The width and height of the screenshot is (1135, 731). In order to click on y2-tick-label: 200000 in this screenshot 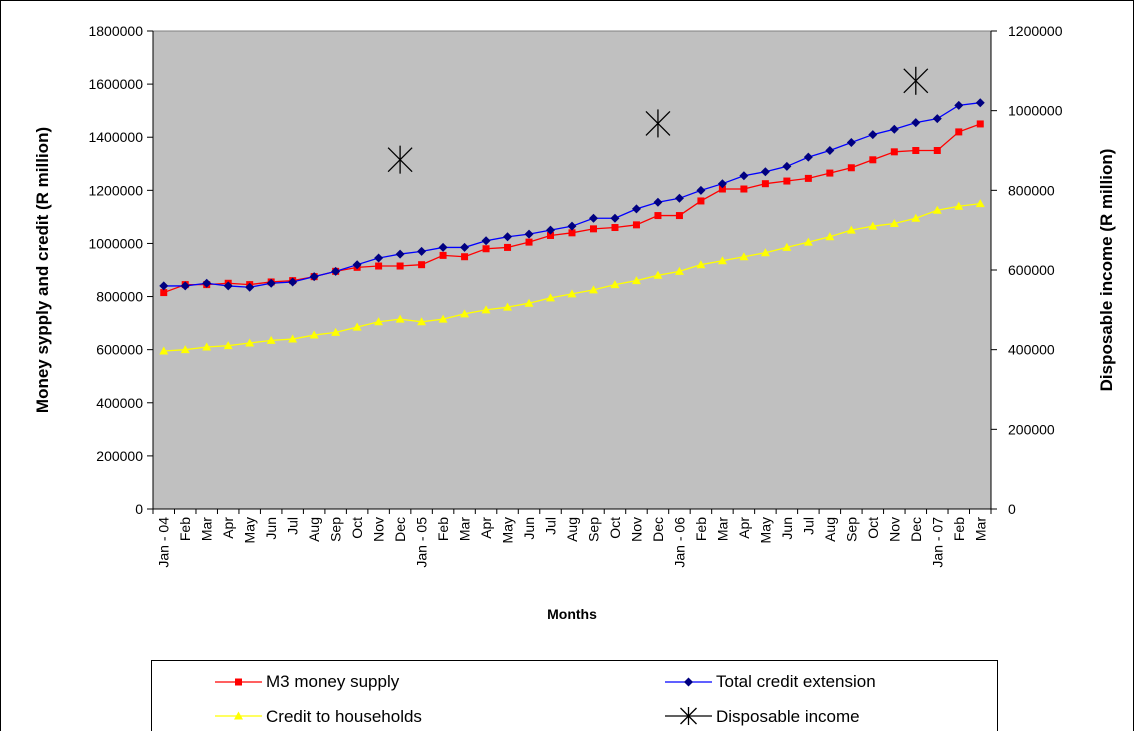, I will do `click(1031, 429)`.